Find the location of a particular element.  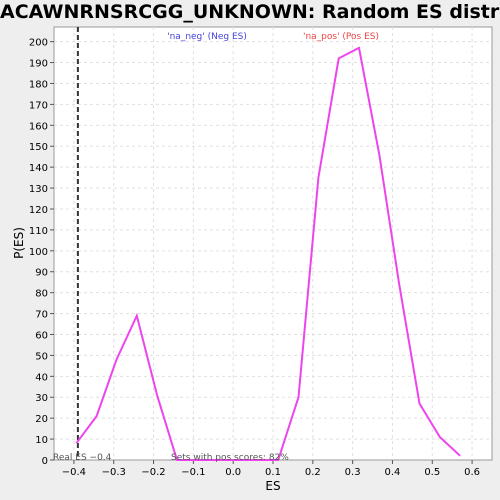

x-tick-label: −0.3 is located at coordinates (114, 472).